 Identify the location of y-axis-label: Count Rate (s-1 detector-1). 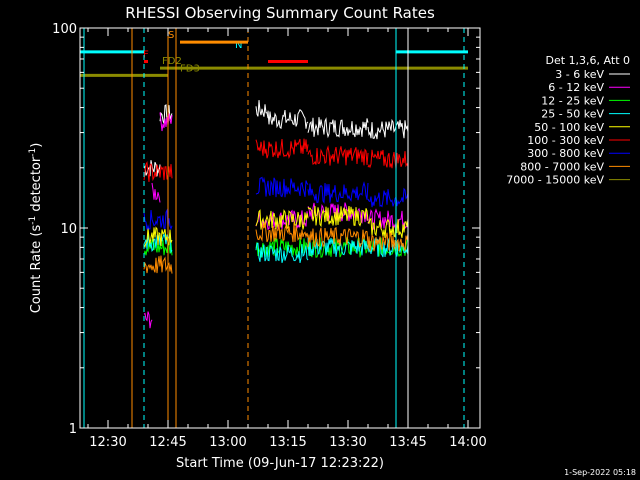
(36, 228).